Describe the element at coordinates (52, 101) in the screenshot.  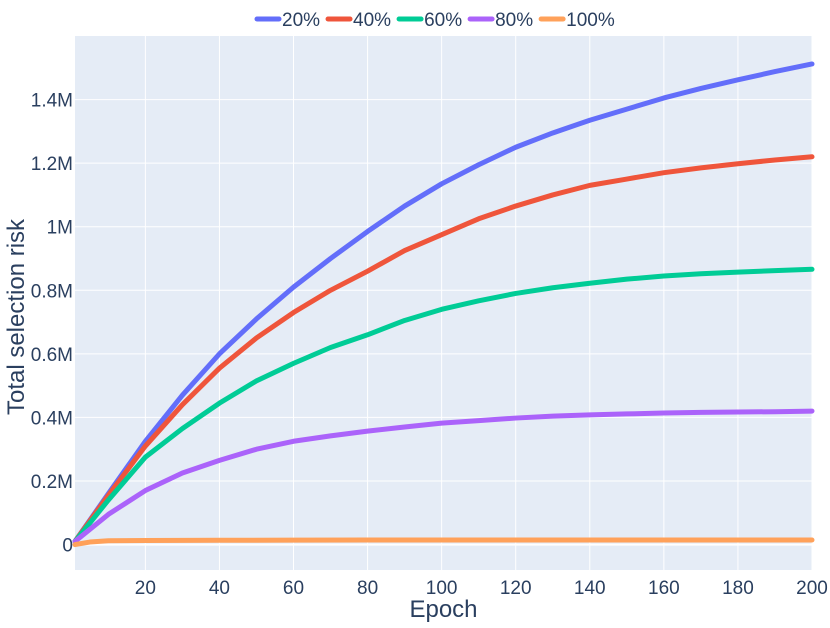
I see `y-tick-label: 1.4M` at that location.